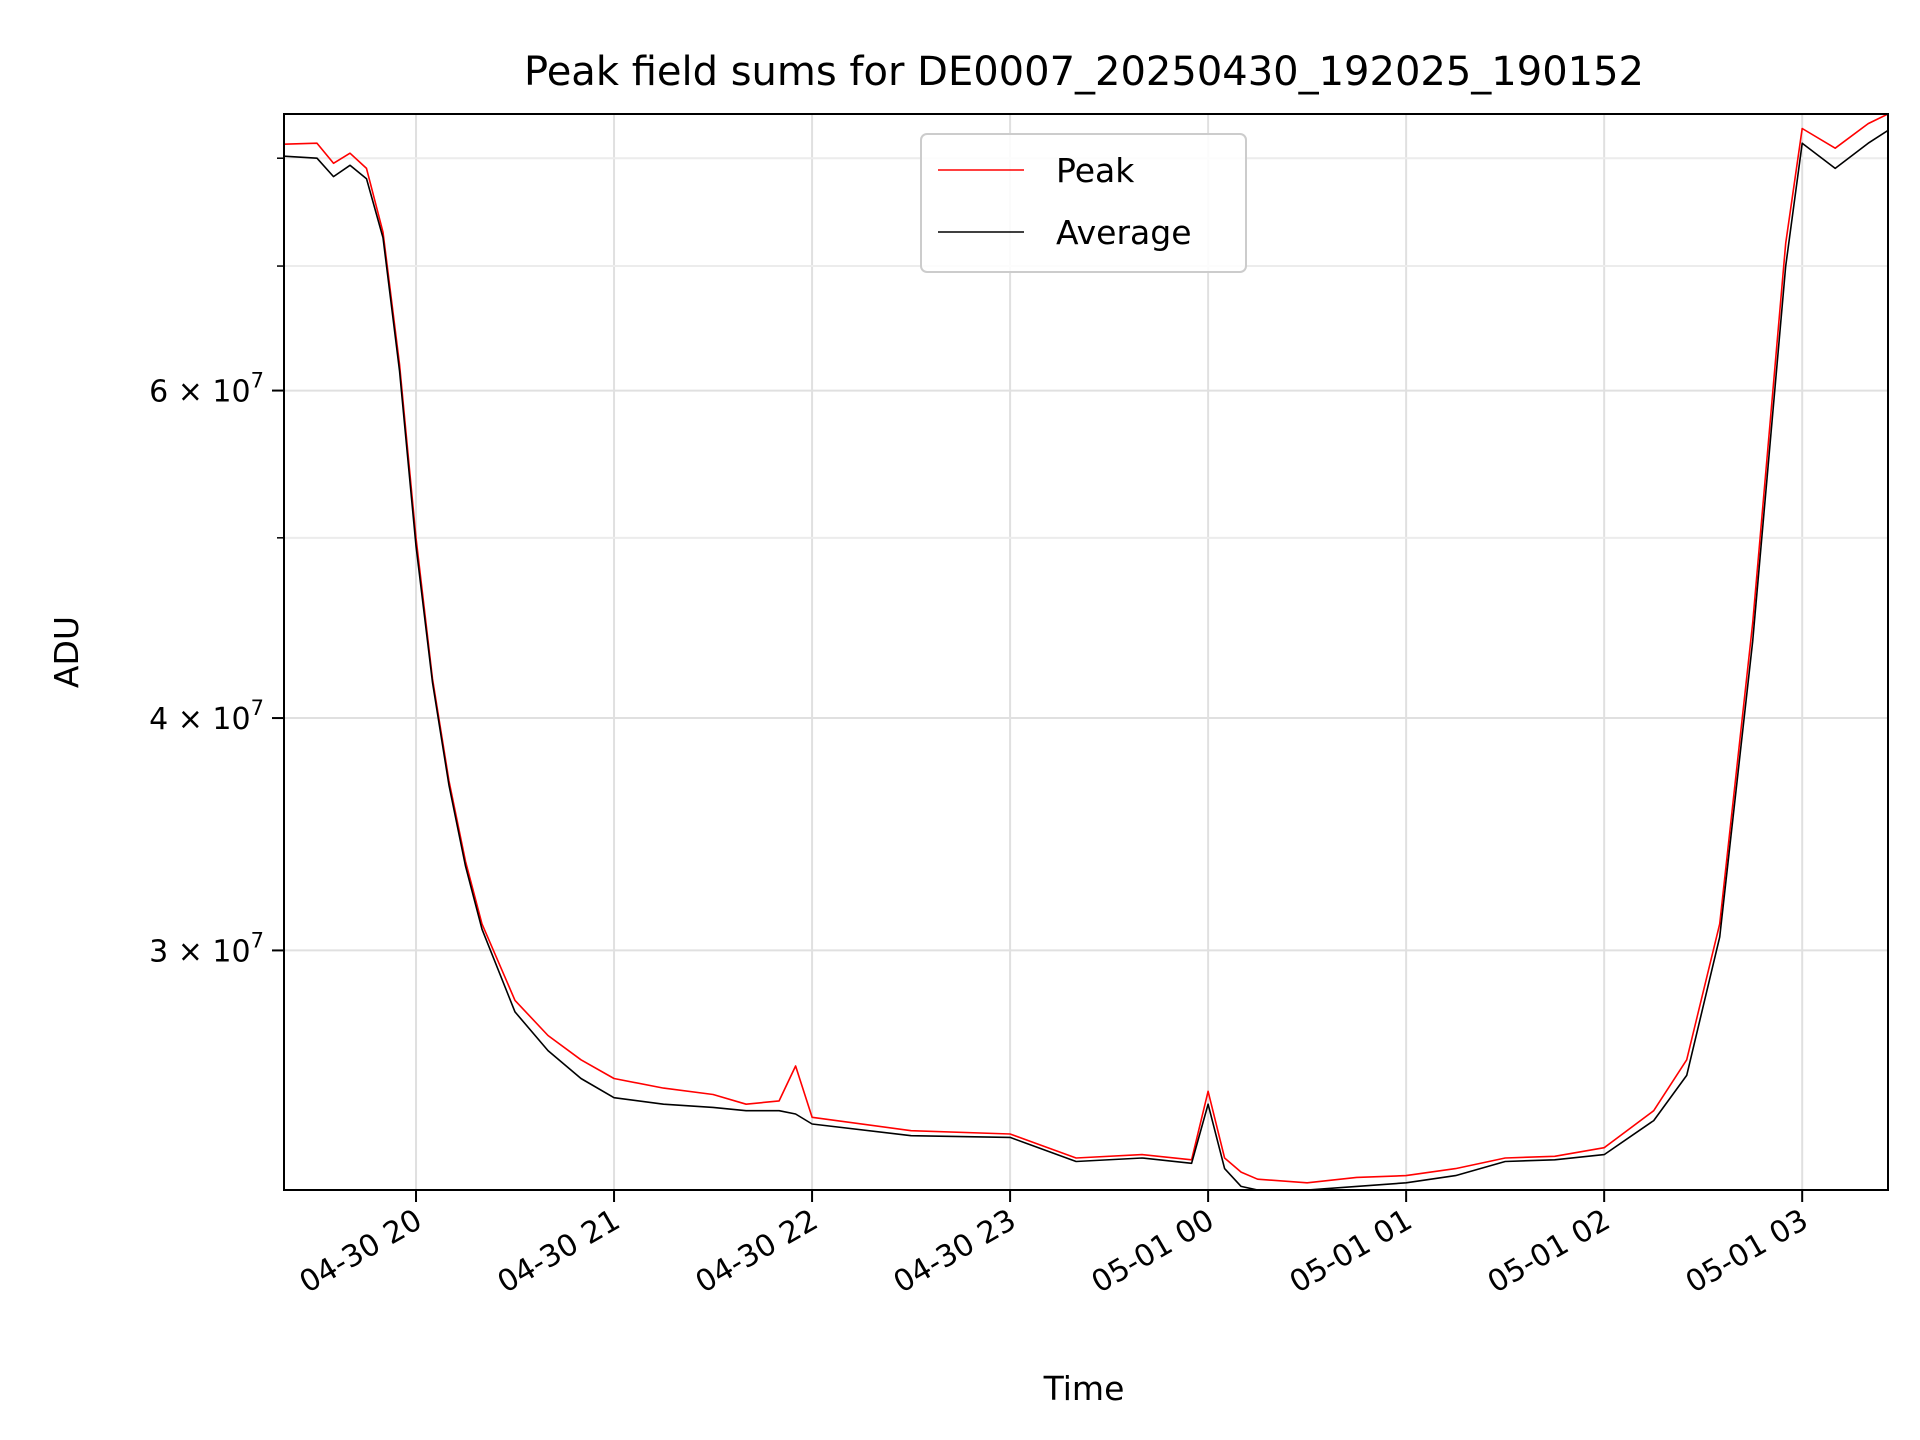  I want to click on y-tick-label: 3 × 107, so click(206, 948).